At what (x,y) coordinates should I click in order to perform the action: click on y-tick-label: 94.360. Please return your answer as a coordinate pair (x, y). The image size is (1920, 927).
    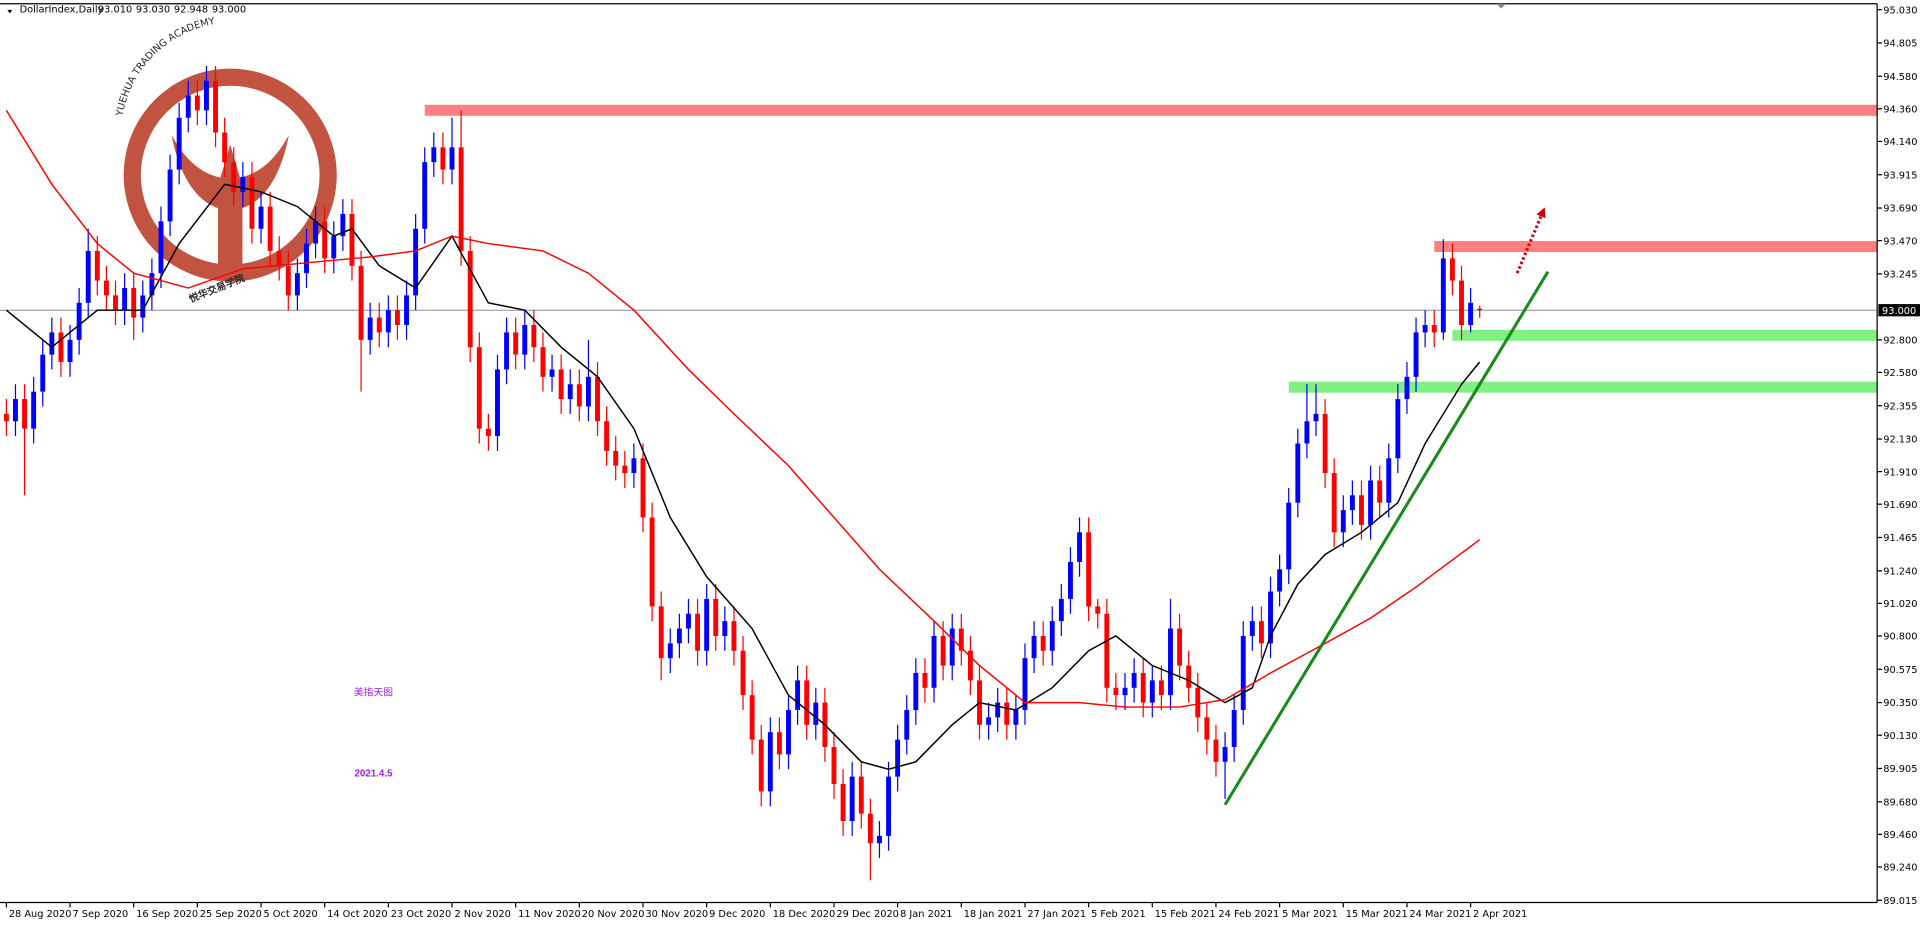
    Looking at the image, I should click on (1900, 110).